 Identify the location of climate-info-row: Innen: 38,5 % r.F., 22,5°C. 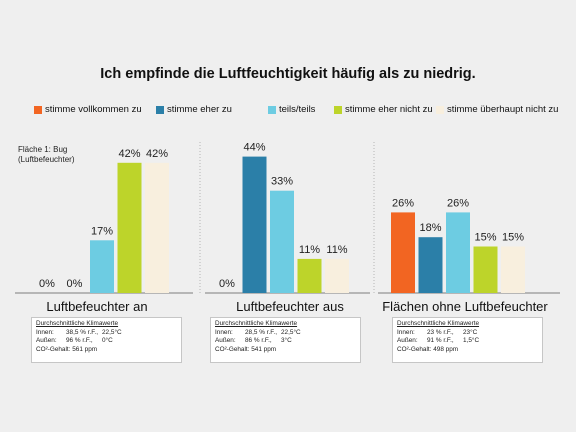
(106, 333).